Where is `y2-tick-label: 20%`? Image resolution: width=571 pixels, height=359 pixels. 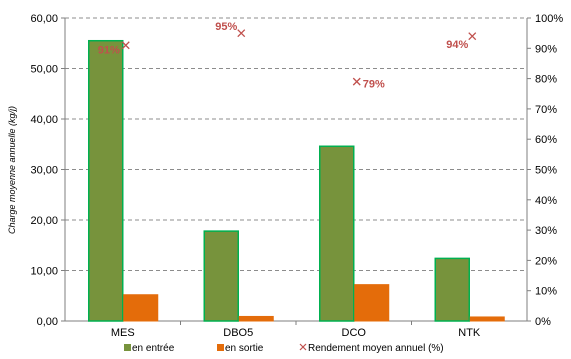 y2-tick-label: 20% is located at coordinates (546, 261).